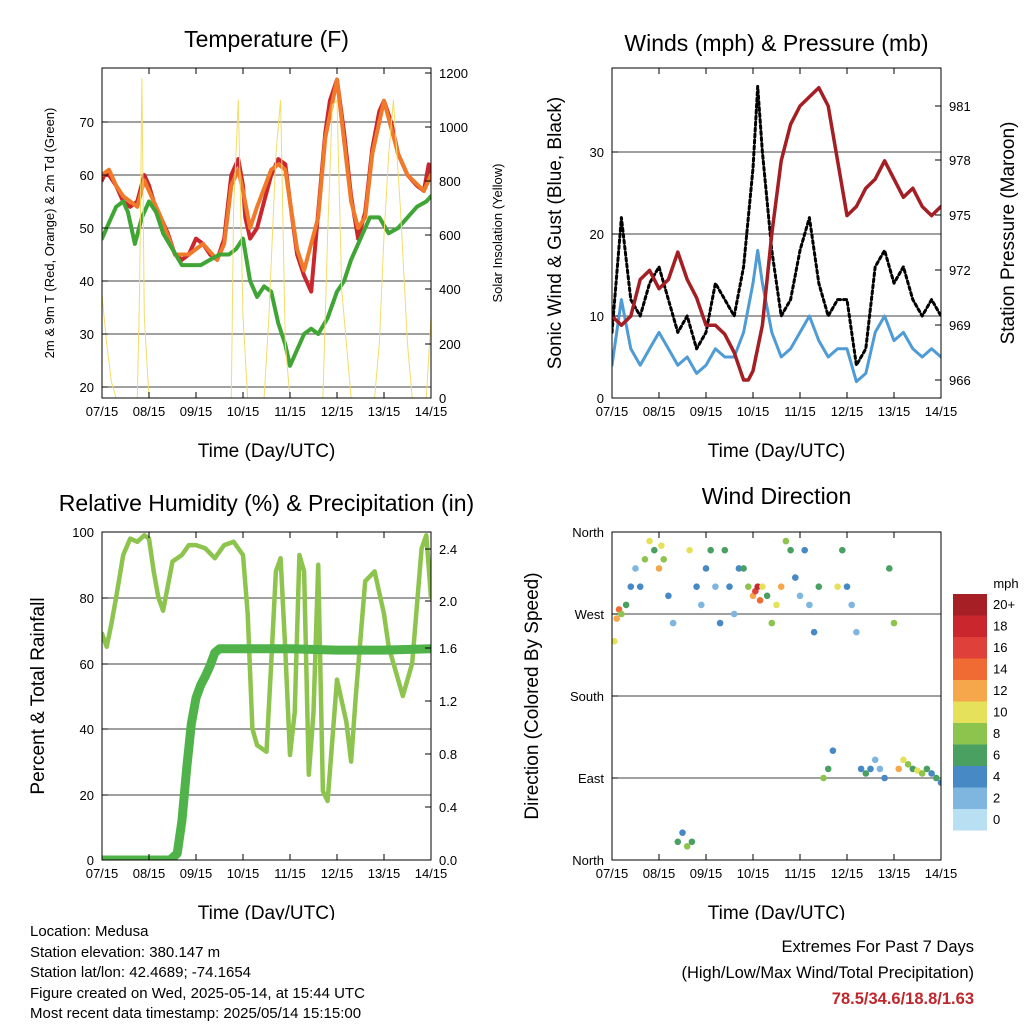  What do you see at coordinates (532, 695) in the screenshot?
I see `y-axis-label: Direction (Colored By Speed)` at bounding box center [532, 695].